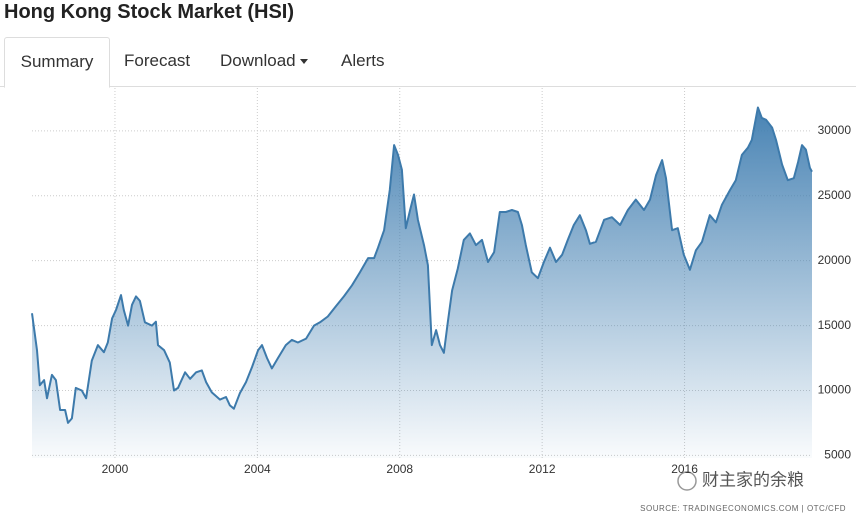 The image size is (856, 518). Describe the element at coordinates (149, 12) in the screenshot. I see `page-title: Hong Kong Stock Market (HSI)` at that location.